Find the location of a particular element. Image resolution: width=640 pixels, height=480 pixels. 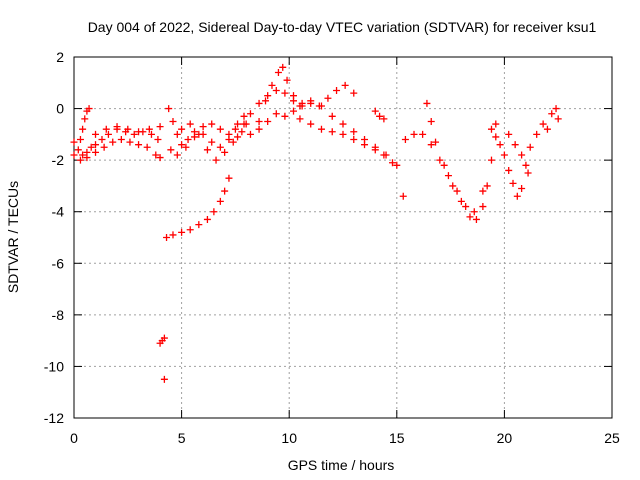

series-decline_e is located at coordinates (359, 135).